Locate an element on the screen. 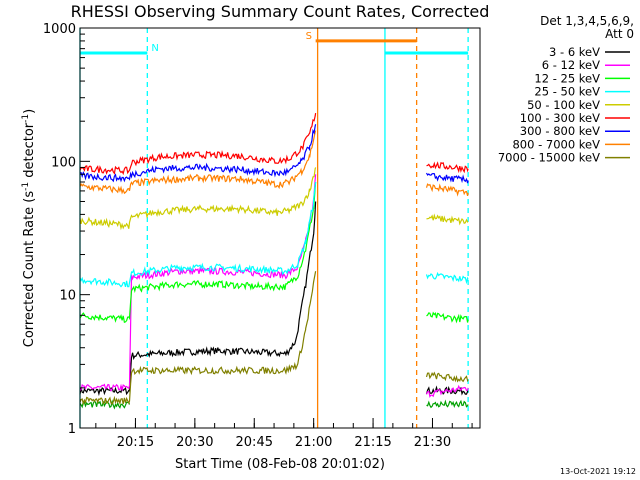  y-axis-label-sup1: -1 is located at coordinates (26, 186).